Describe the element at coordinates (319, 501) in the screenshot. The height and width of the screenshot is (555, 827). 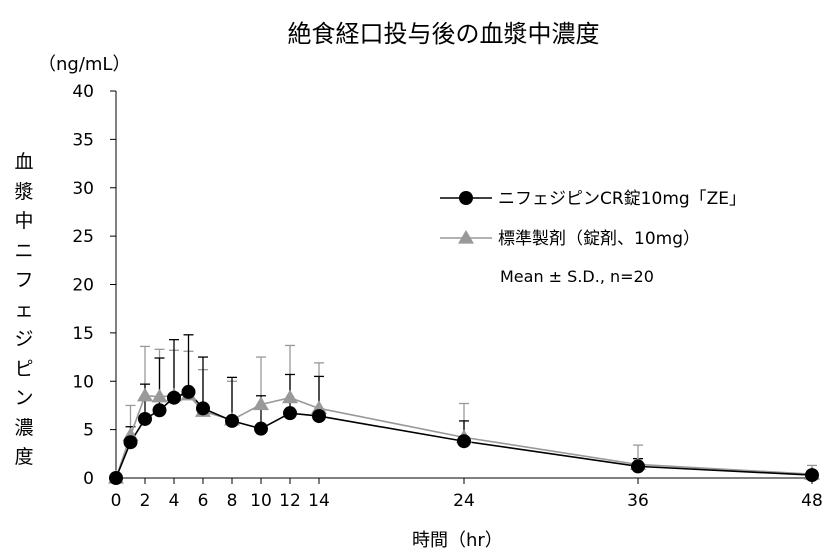
I see `x-tick-label: 14` at that location.